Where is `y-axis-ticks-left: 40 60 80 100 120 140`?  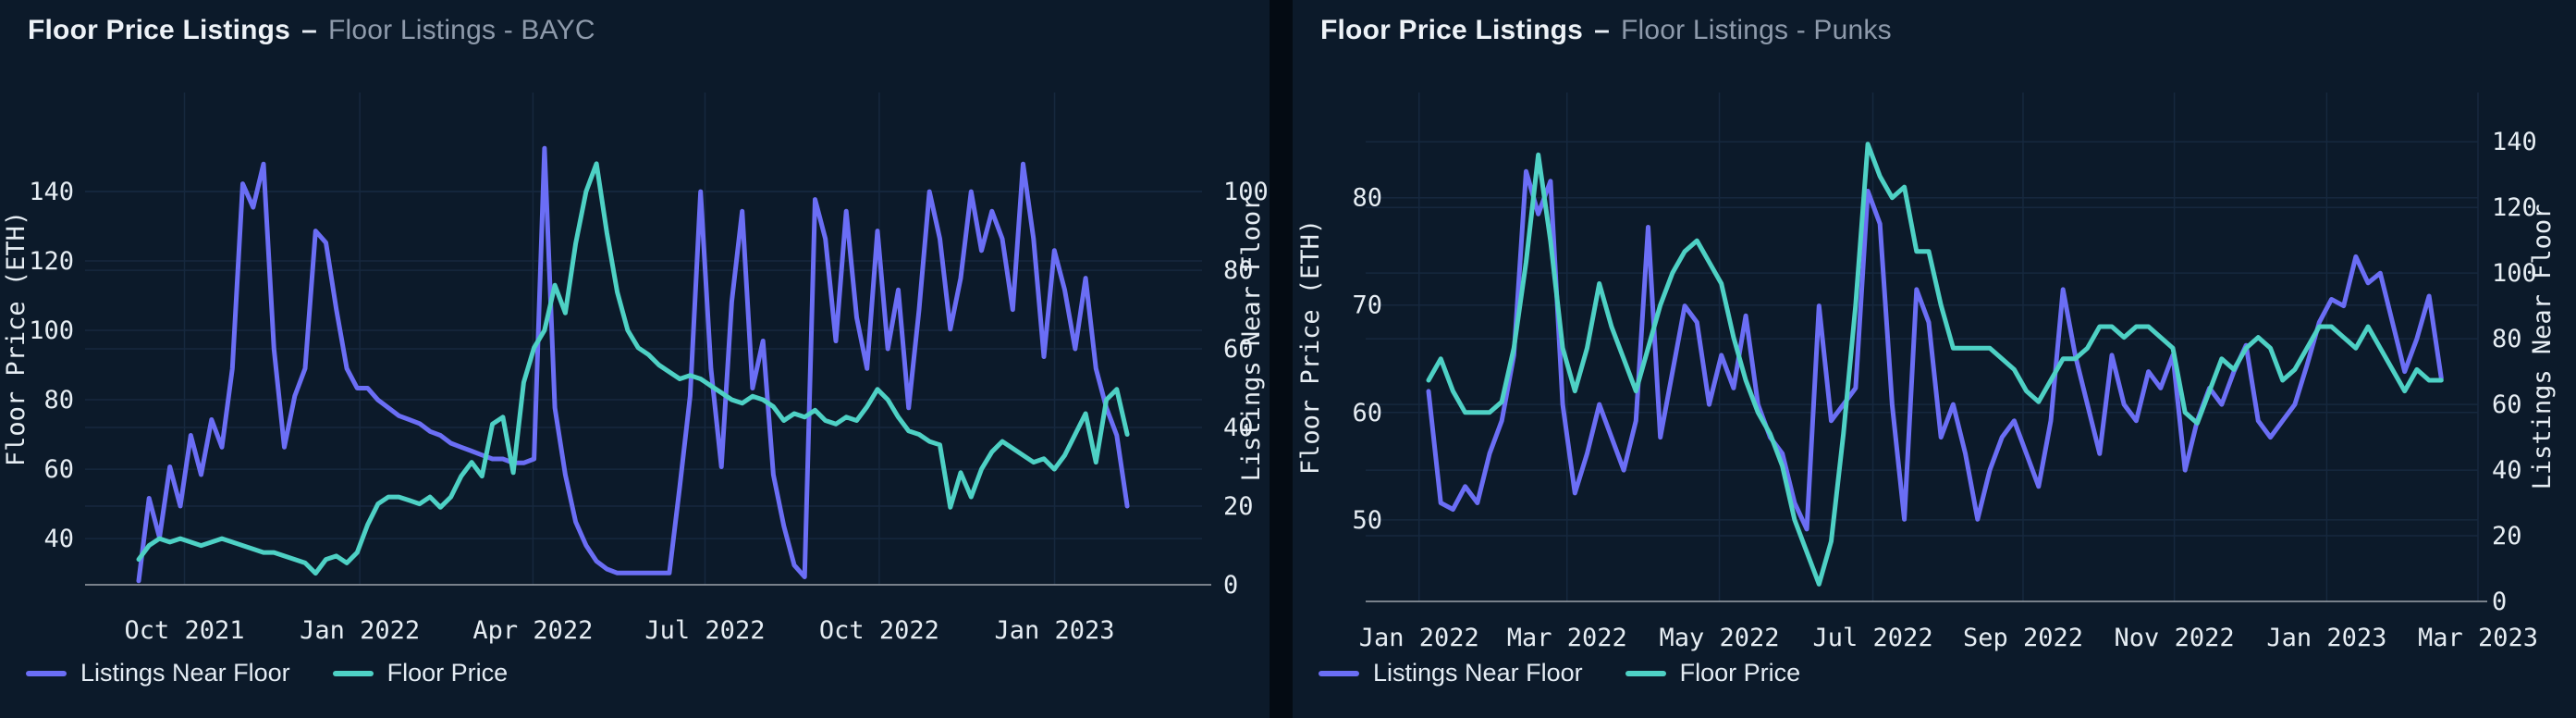 y-axis-ticks-left: 40 60 80 100 120 140 is located at coordinates (51, 365).